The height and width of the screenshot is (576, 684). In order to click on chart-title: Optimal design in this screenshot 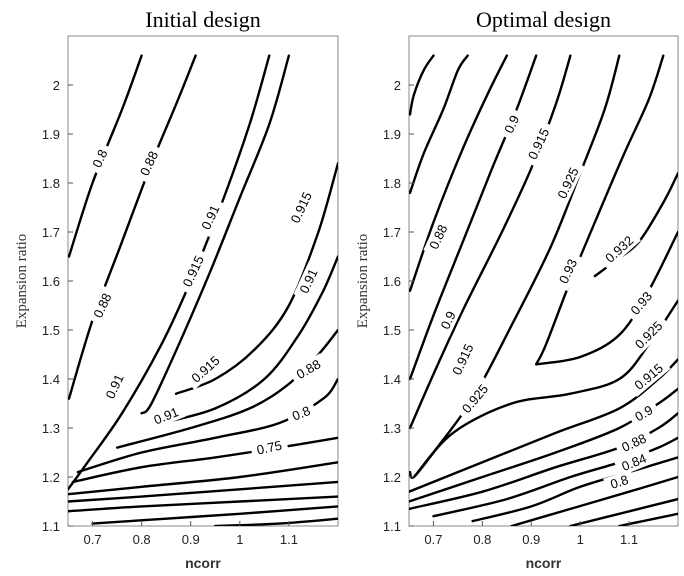, I will do `click(543, 19)`.